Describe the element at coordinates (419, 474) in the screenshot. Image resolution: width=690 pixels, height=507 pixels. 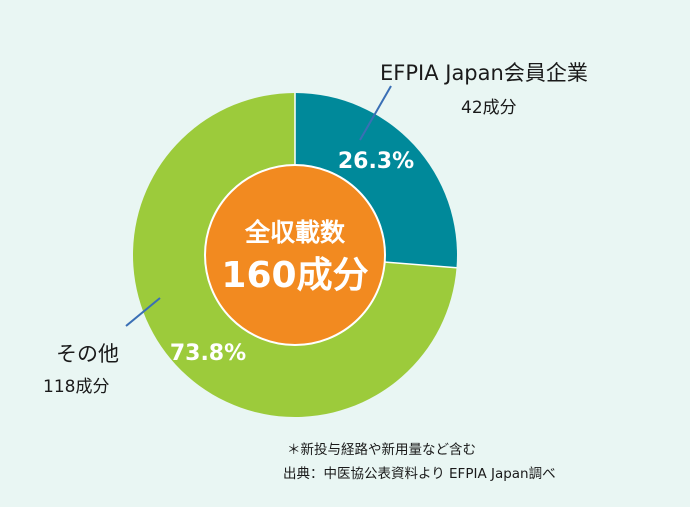
I see `footnote-source: 出典：中医協公表資料より EFPIA Japan調べ` at that location.